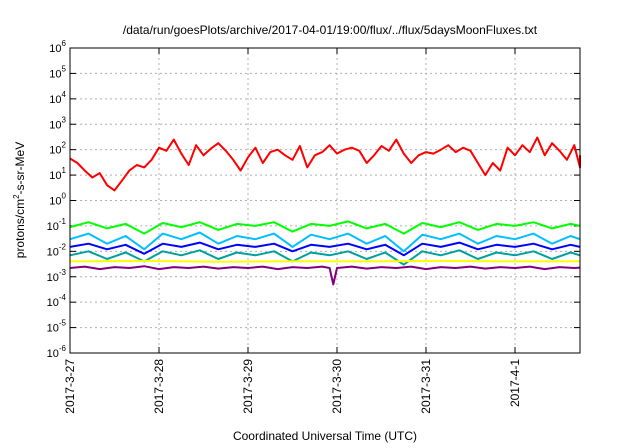 This screenshot has width=640, height=448. I want to click on x-tick-label: 2017-3-31, so click(426, 386).